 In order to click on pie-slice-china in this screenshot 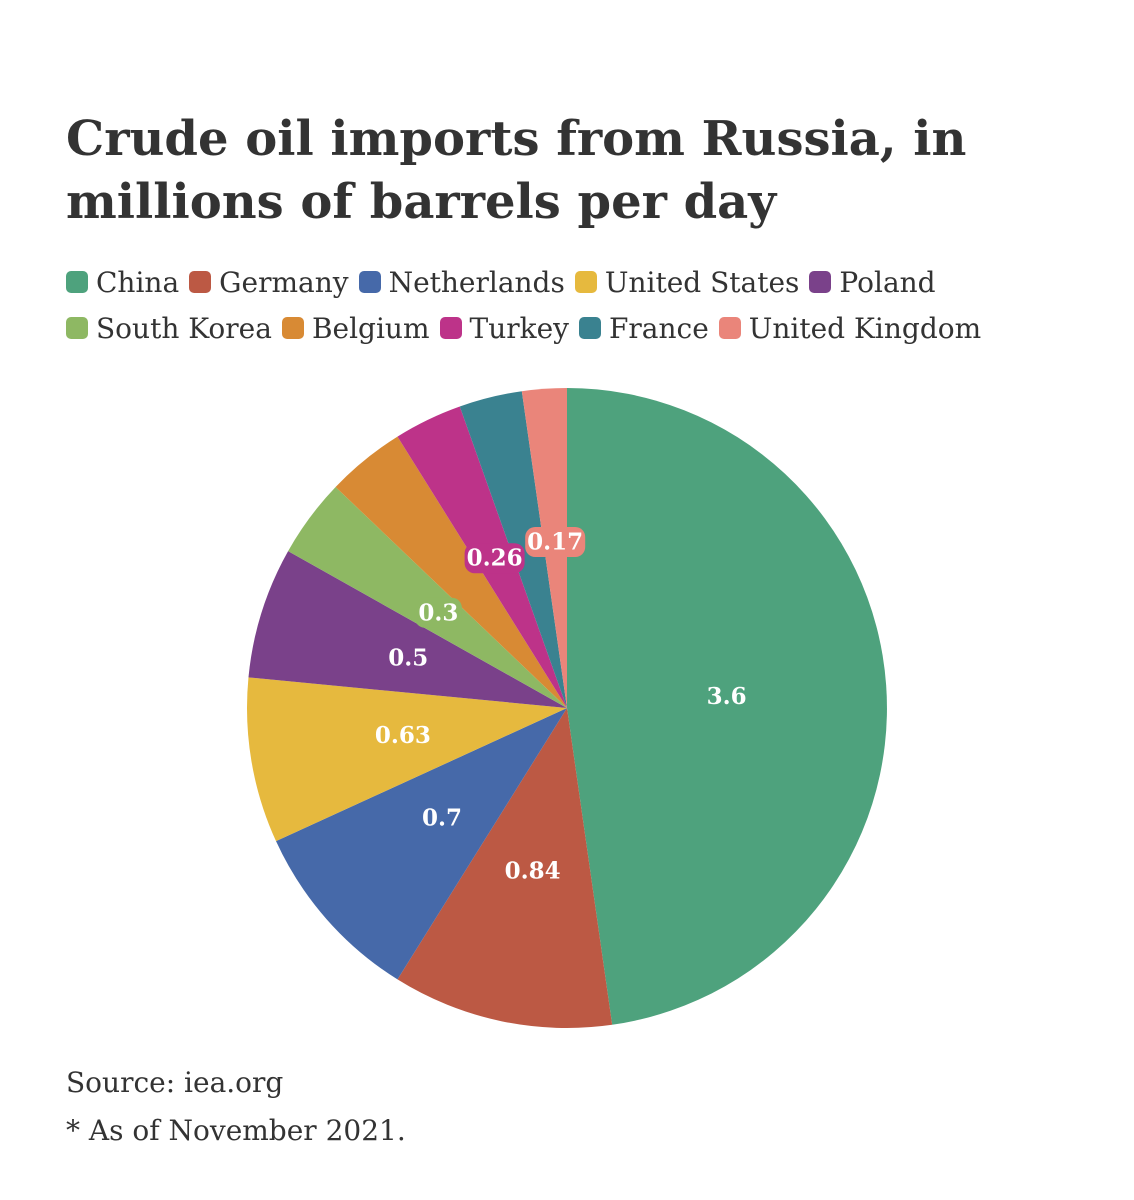, I will do `click(727, 706)`.